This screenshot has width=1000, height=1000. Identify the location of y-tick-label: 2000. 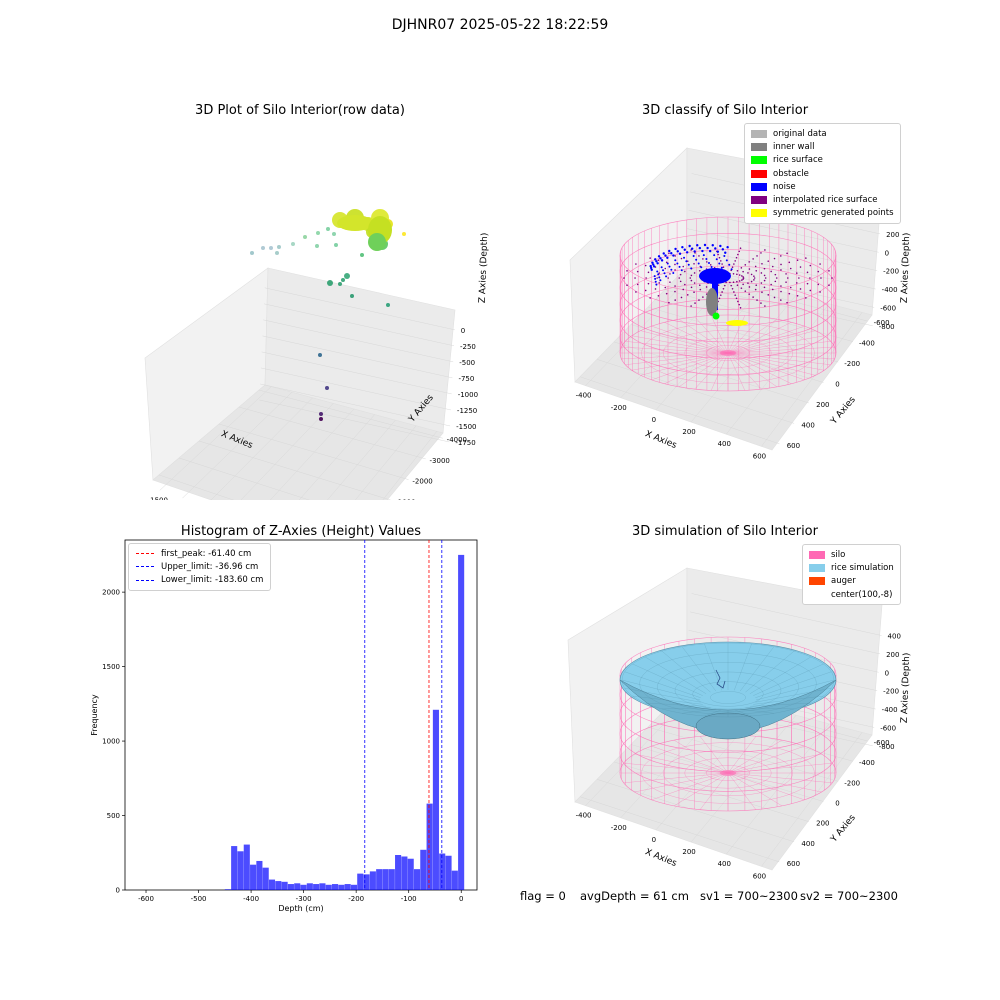
(111, 593).